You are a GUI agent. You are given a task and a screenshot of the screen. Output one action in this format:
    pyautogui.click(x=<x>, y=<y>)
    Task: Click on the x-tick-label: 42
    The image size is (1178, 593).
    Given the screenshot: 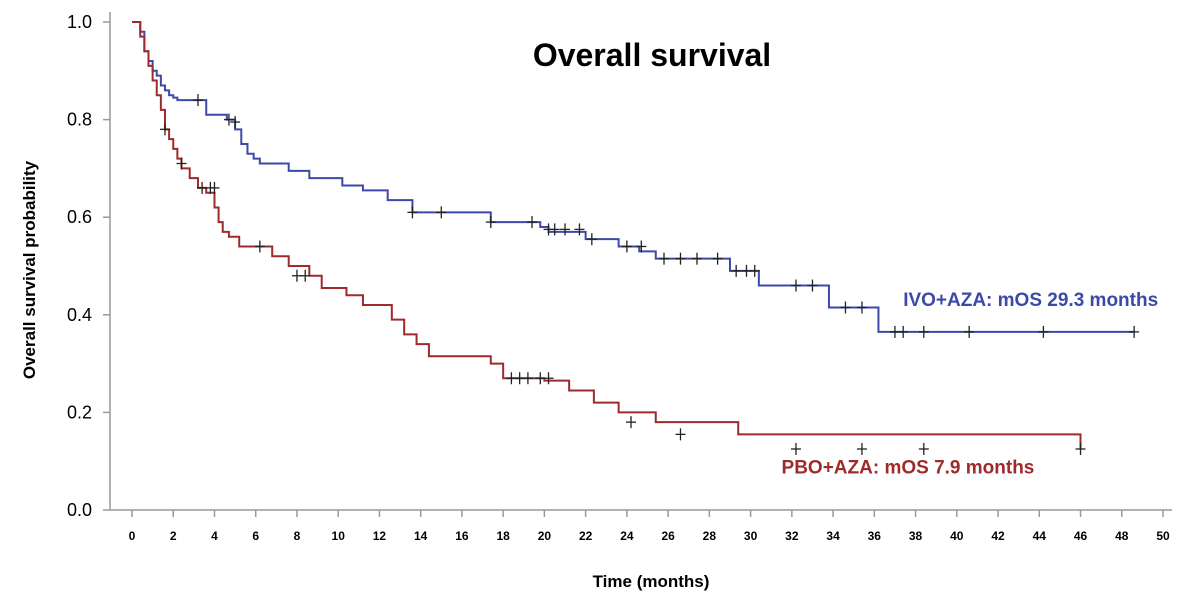 What is the action you would take?
    pyautogui.click(x=998, y=536)
    